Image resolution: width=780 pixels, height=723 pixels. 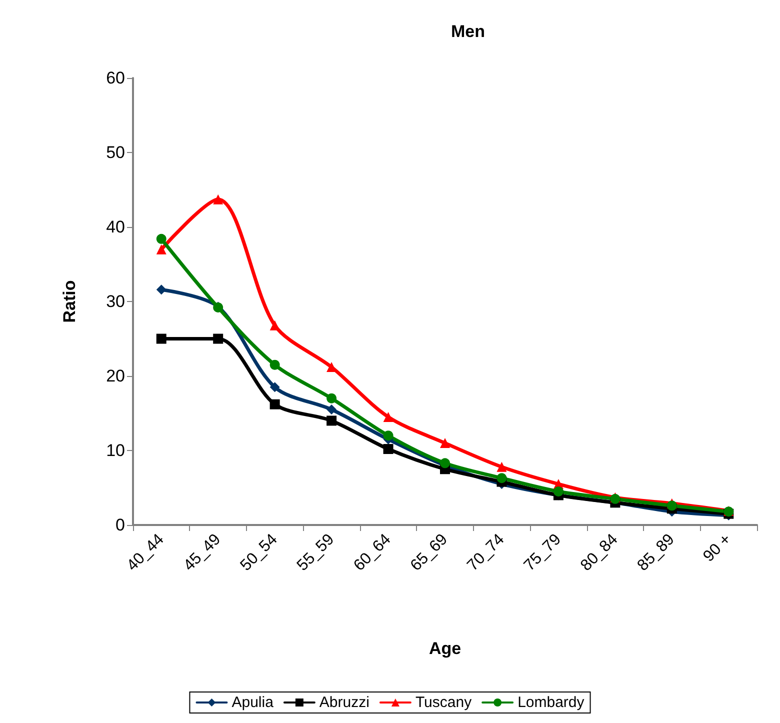 What do you see at coordinates (115, 301) in the screenshot?
I see `y-tick-label: 30` at bounding box center [115, 301].